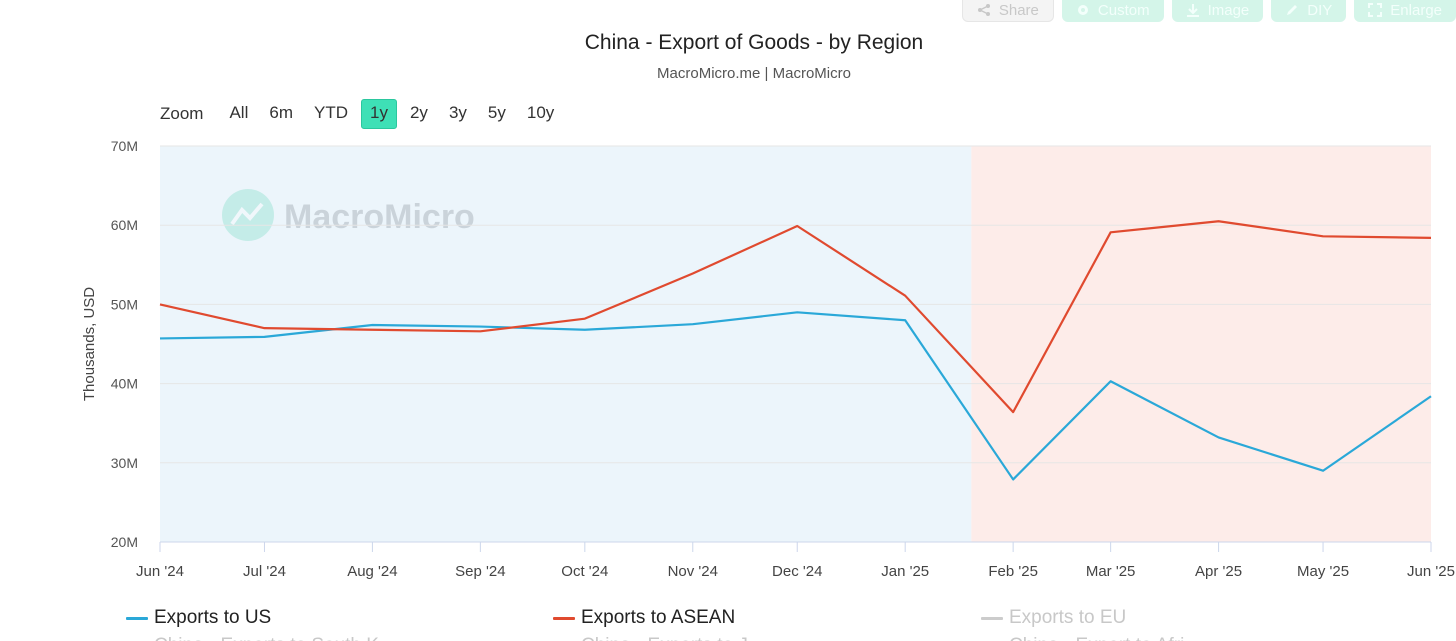 This screenshot has height=641, width=1456. Describe the element at coordinates (379, 217) in the screenshot. I see `watermark-text: MacroMicro` at that location.